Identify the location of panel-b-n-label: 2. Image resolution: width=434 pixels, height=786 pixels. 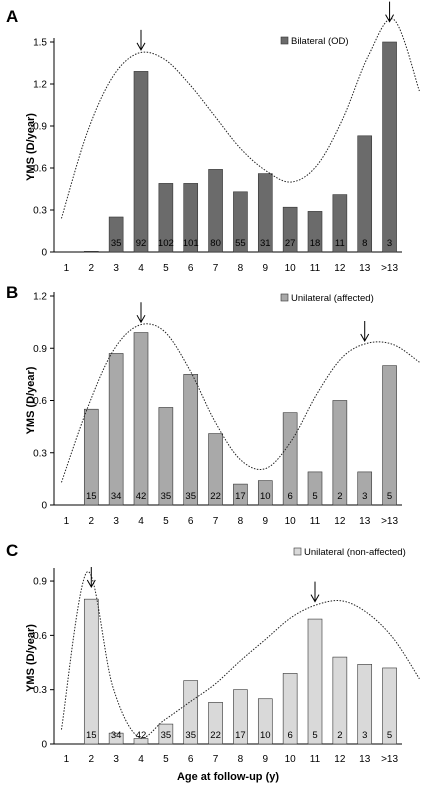
(339, 496).